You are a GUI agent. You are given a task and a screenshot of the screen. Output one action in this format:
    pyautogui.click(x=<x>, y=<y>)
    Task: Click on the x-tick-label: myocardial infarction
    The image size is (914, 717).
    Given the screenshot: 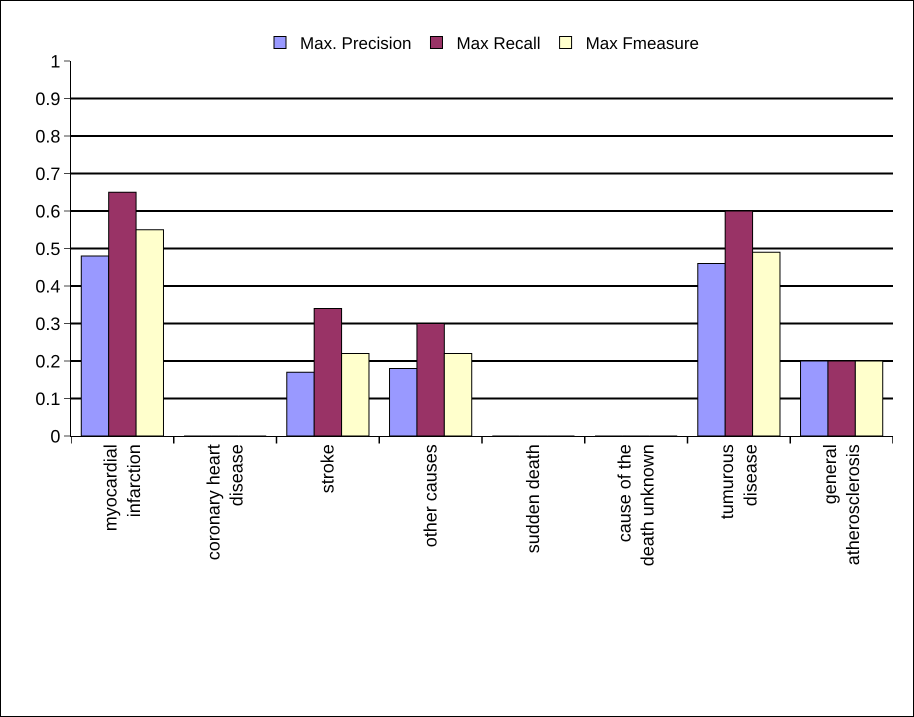 What is the action you would take?
    pyautogui.click(x=122, y=488)
    